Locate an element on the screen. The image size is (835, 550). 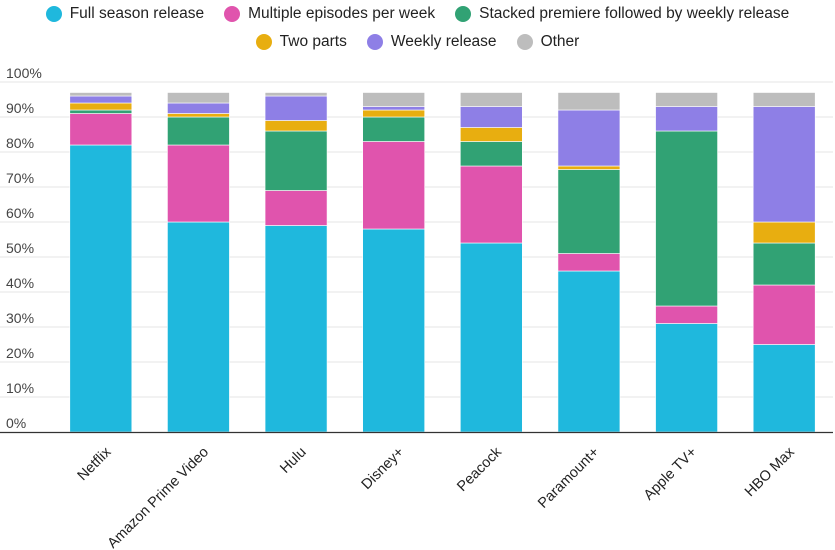
y-tick-label: 10% is located at coordinates (20, 388).